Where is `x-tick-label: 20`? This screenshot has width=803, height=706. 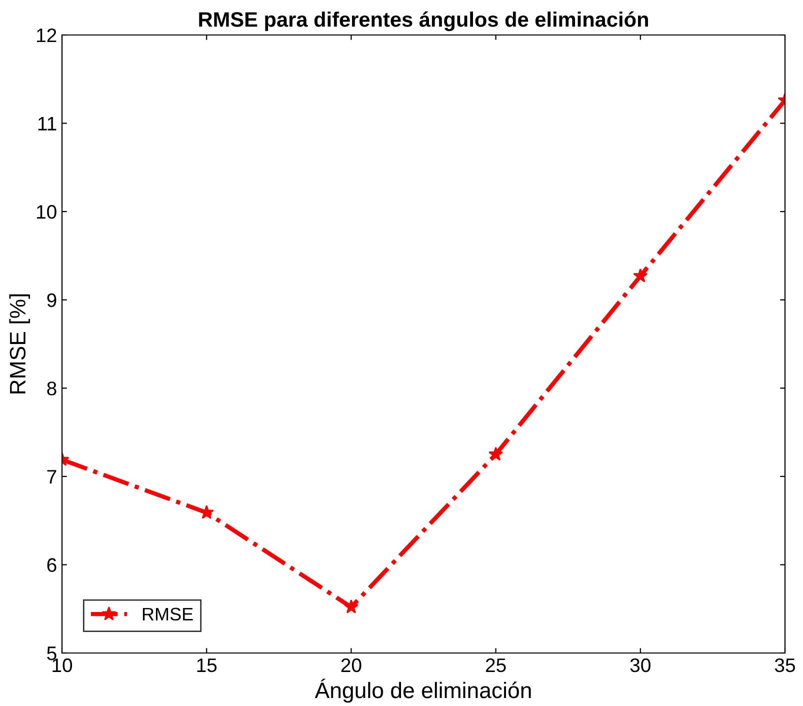 x-tick-label: 20 is located at coordinates (351, 665).